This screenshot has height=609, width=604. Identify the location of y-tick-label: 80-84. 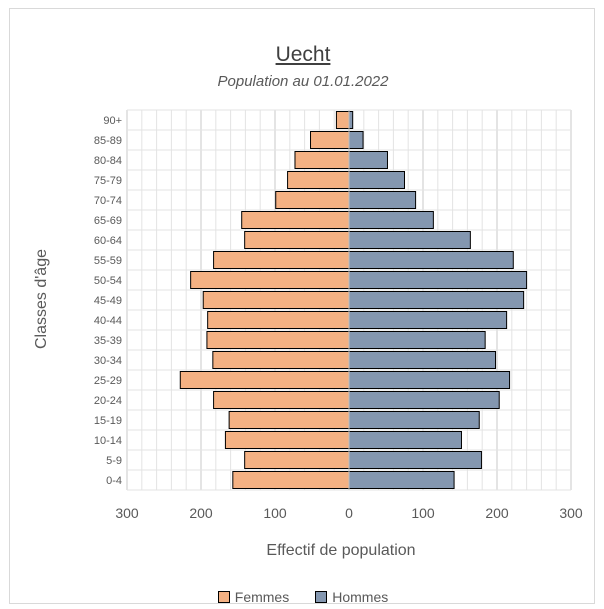
(108, 161).